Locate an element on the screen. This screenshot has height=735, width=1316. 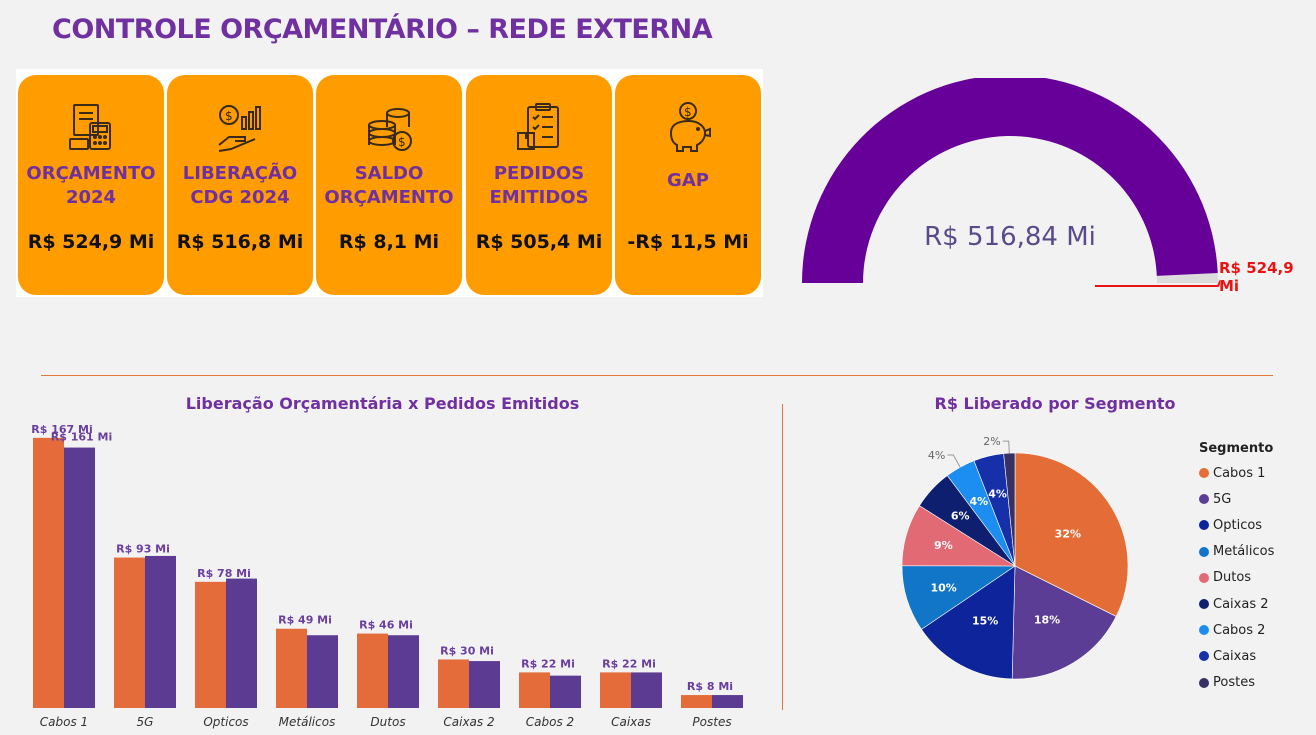
pie-pct-label: 15% is located at coordinates (985, 621).